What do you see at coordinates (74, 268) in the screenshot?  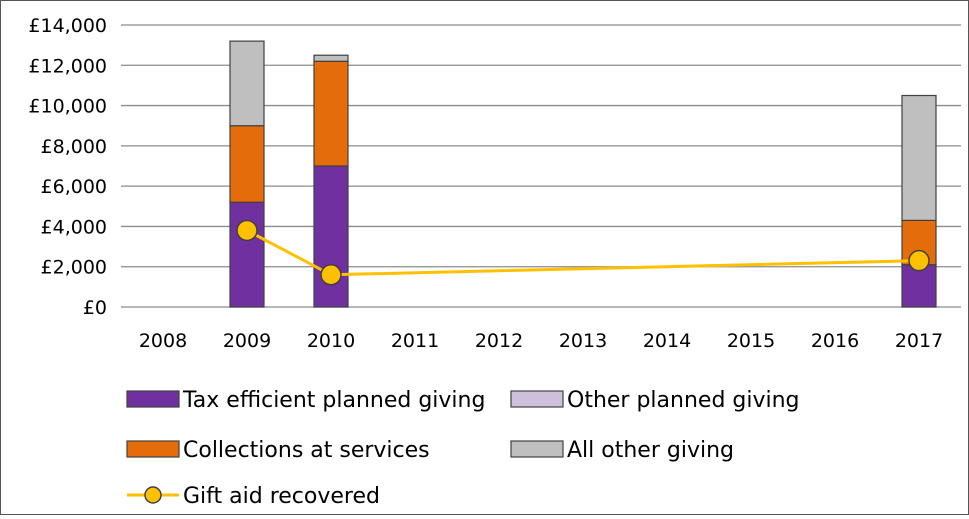 I see `y-tick-label: £2,000` at bounding box center [74, 268].